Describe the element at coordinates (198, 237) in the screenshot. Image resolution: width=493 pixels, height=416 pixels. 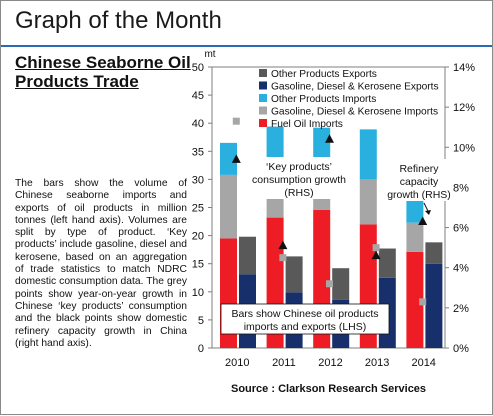
I see `left-axis-tick-label: 20` at that location.